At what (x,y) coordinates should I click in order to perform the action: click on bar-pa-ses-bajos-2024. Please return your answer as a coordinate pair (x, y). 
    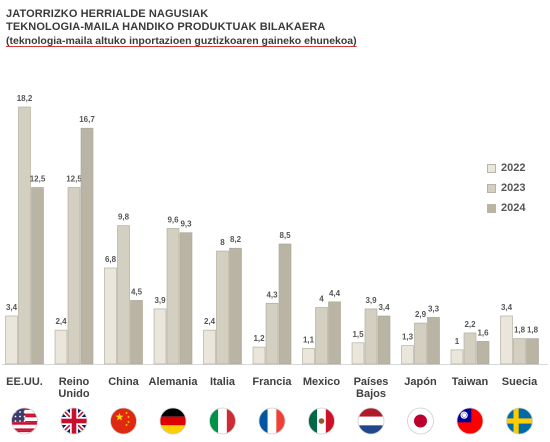
    Looking at the image, I should click on (384, 340).